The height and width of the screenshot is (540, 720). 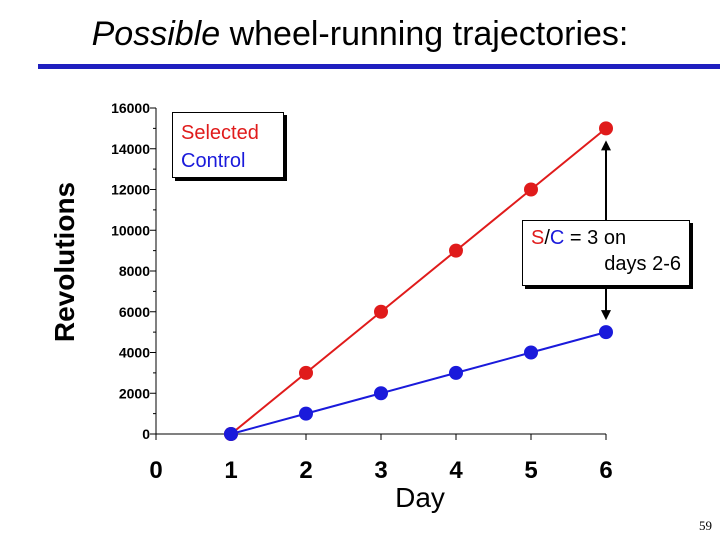 What do you see at coordinates (420, 497) in the screenshot?
I see `x-axis-label: Day` at bounding box center [420, 497].